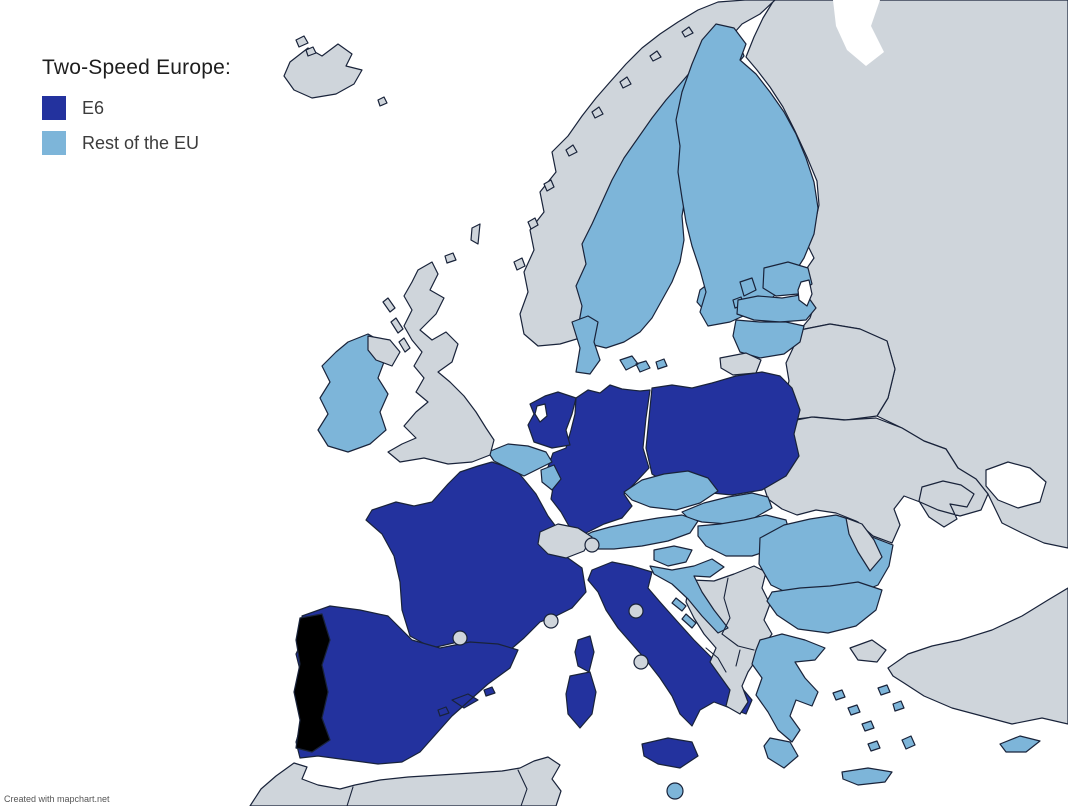  Describe the element at coordinates (1020, 744) in the screenshot. I see `country-cyprus` at that location.